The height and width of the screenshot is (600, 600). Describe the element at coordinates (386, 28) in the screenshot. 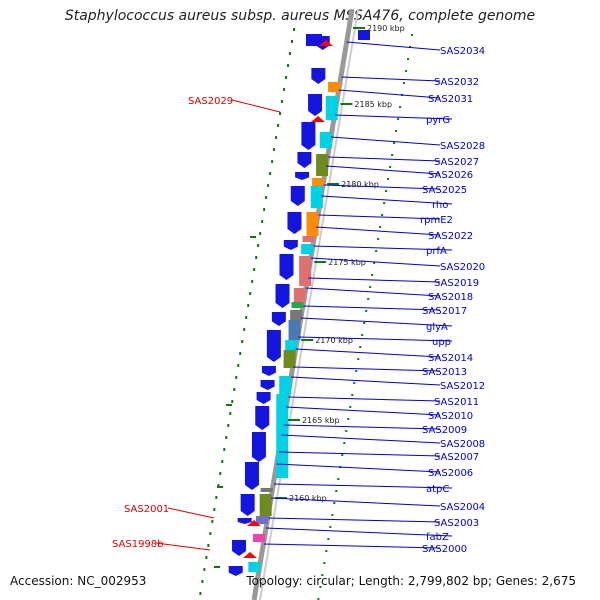

I see `kbp-tick-label: 2190 kbp` at that location.